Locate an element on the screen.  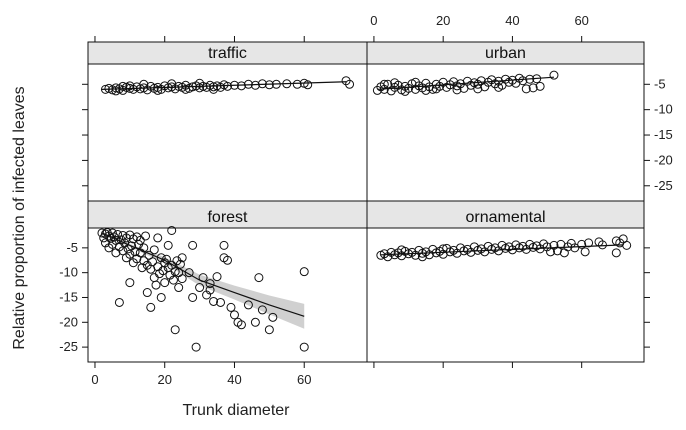
plot-frame-ornamental is located at coordinates (505, 295).